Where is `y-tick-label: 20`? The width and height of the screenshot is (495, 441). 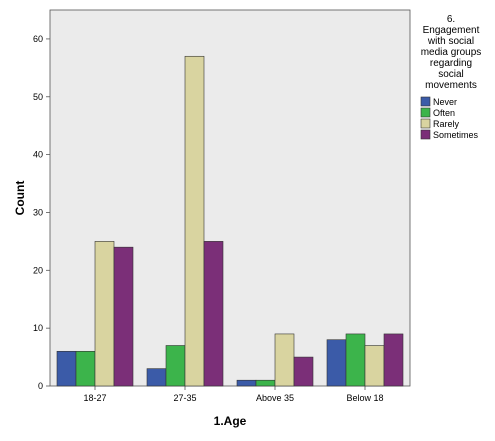 y-tick-label: 20 is located at coordinates (38, 270).